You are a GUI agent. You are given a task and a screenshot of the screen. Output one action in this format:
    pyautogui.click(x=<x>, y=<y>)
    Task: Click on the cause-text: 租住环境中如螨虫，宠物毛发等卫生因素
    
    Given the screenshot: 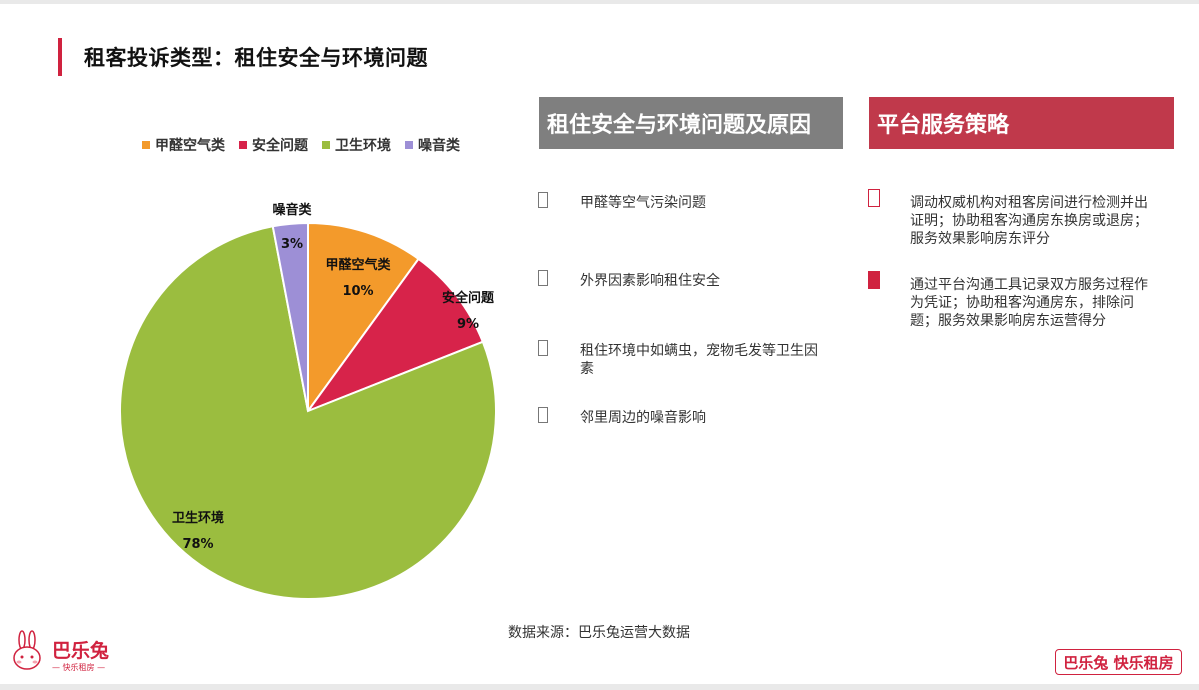 What is the action you would take?
    pyautogui.click(x=699, y=360)
    